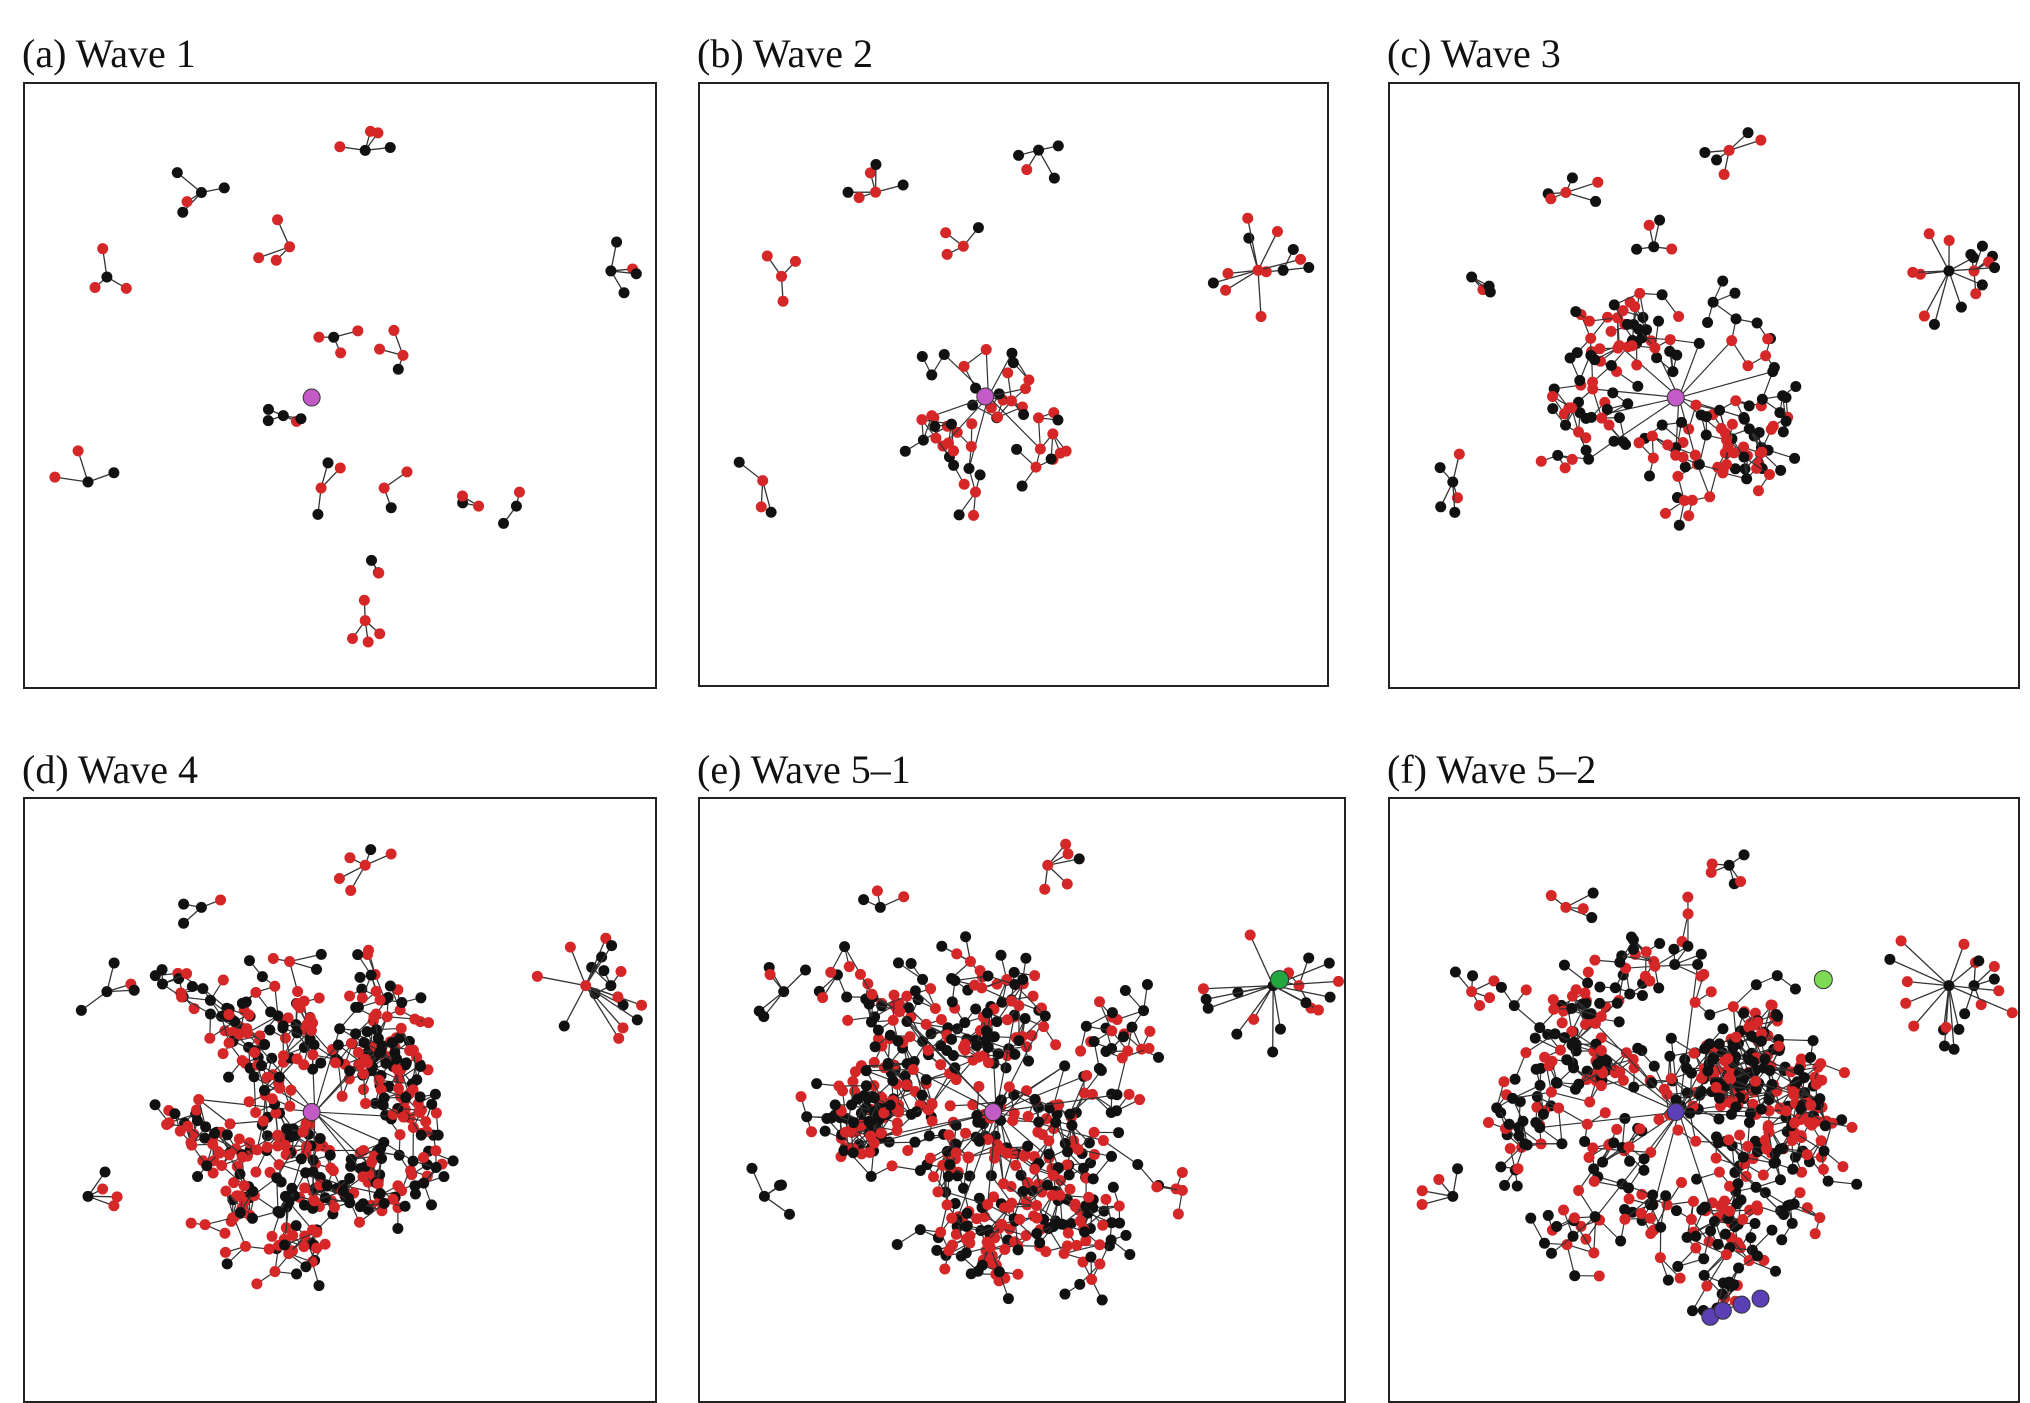  Describe the element at coordinates (109, 54) in the screenshot. I see `panel-label-a: (a) Wave 1` at that location.